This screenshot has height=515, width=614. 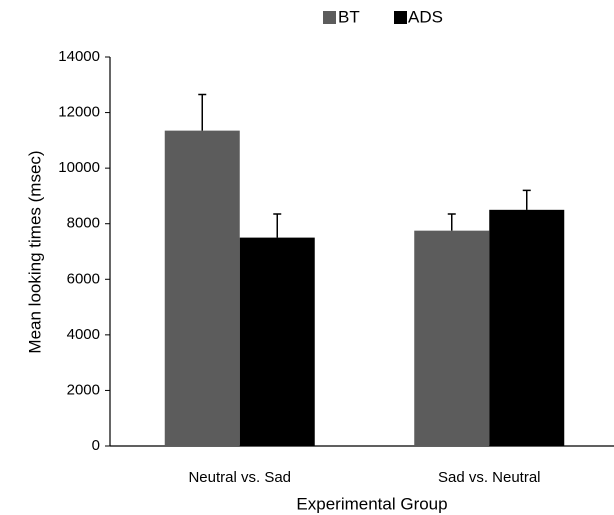 What do you see at coordinates (83, 278) in the screenshot?
I see `y-tick-label: 6000` at bounding box center [83, 278].